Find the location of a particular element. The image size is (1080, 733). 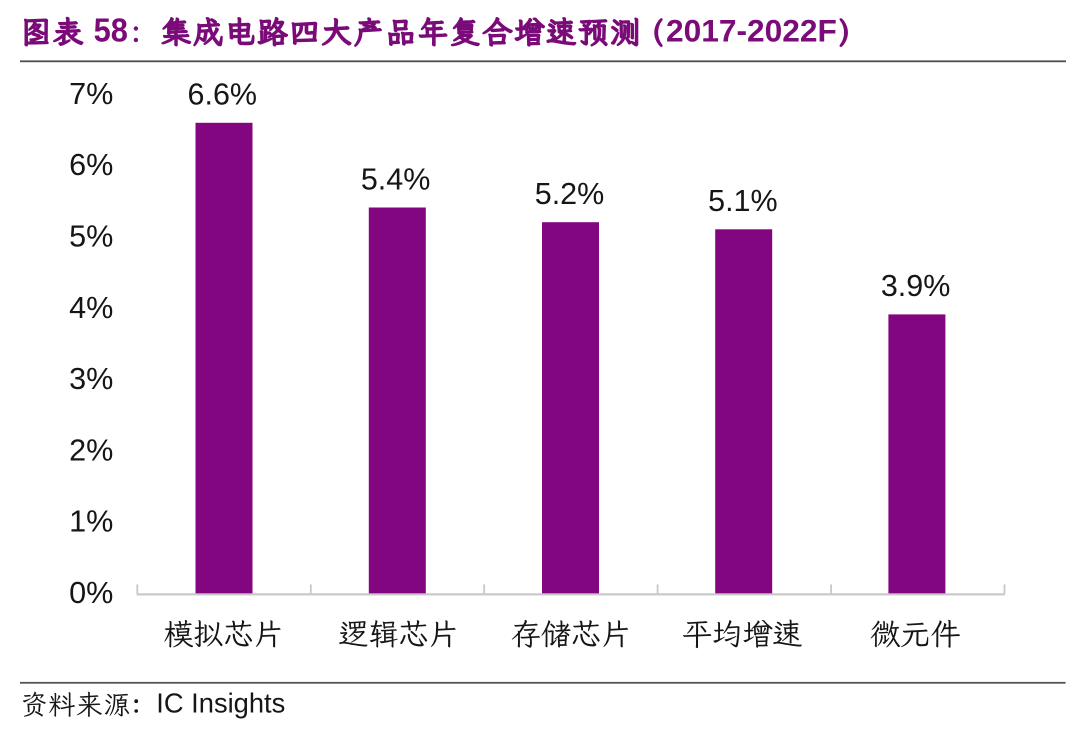

svg-text: 2% is located at coordinates (91, 450).